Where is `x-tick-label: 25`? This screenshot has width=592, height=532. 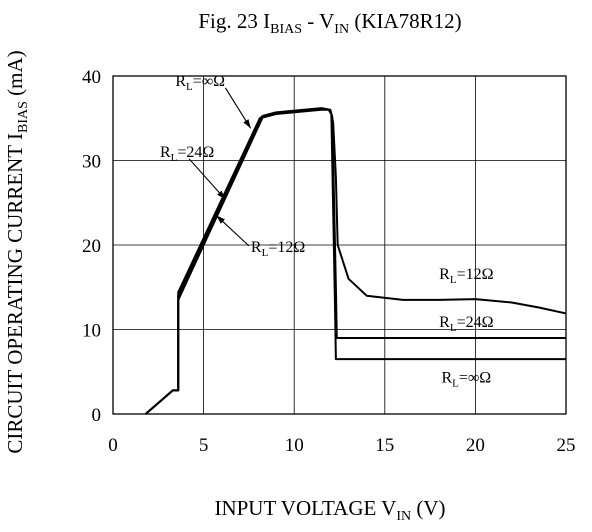
x-tick-label: 25 is located at coordinates (566, 445).